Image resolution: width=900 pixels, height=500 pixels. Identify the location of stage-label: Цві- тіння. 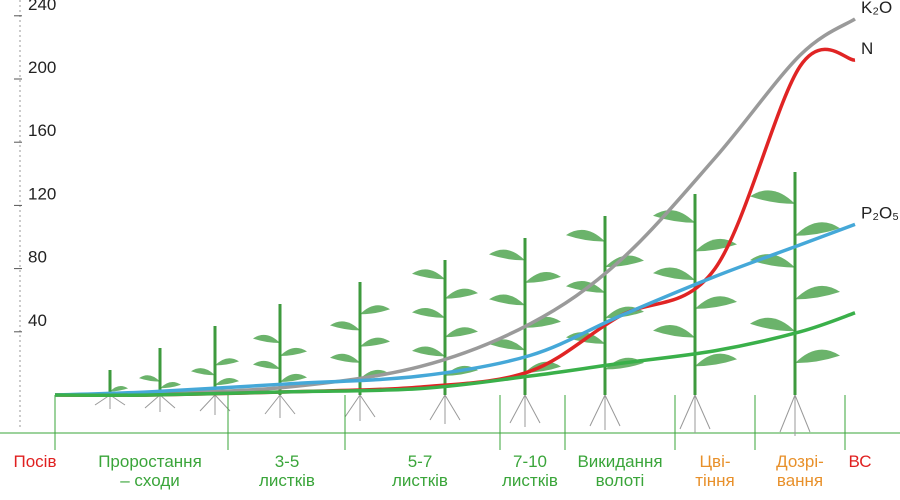
(715, 471).